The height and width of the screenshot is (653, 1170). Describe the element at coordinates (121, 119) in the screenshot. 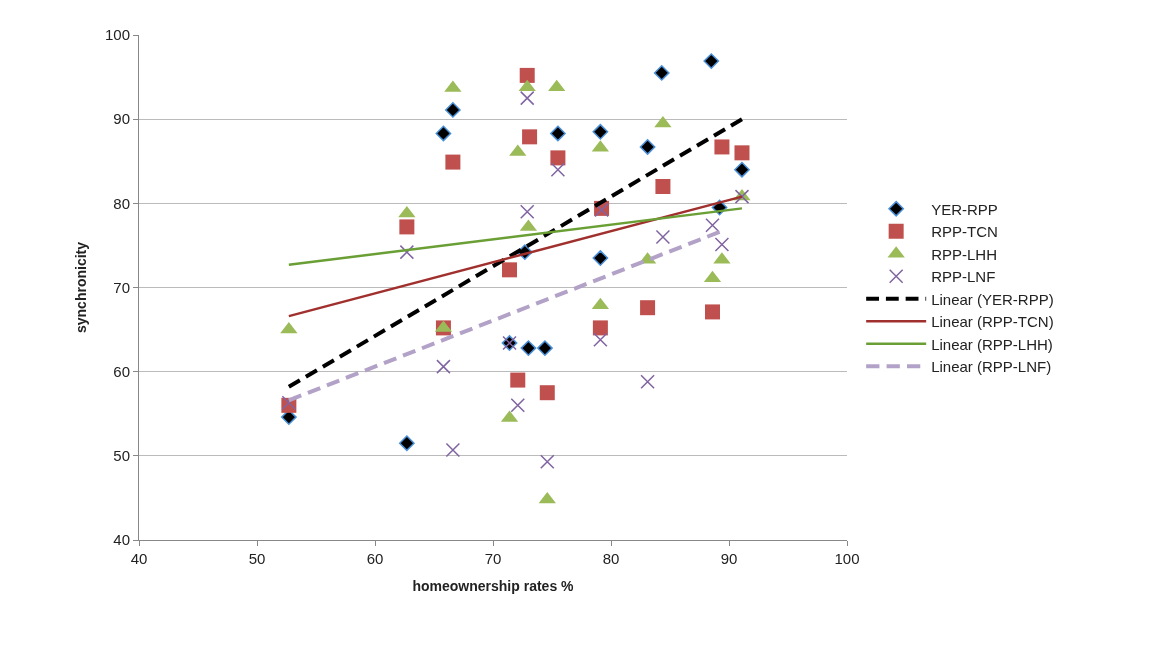

I see `y-tick-label: 90` at that location.